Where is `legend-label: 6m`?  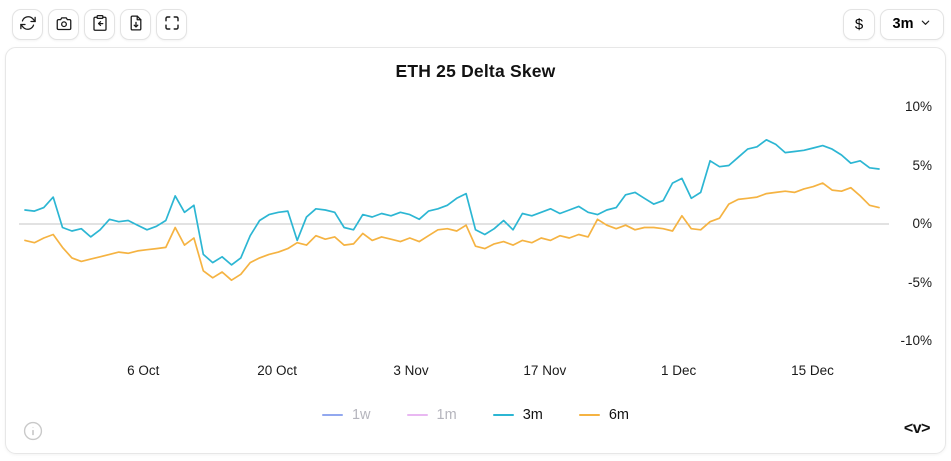
legend-label: 6m is located at coordinates (618, 415).